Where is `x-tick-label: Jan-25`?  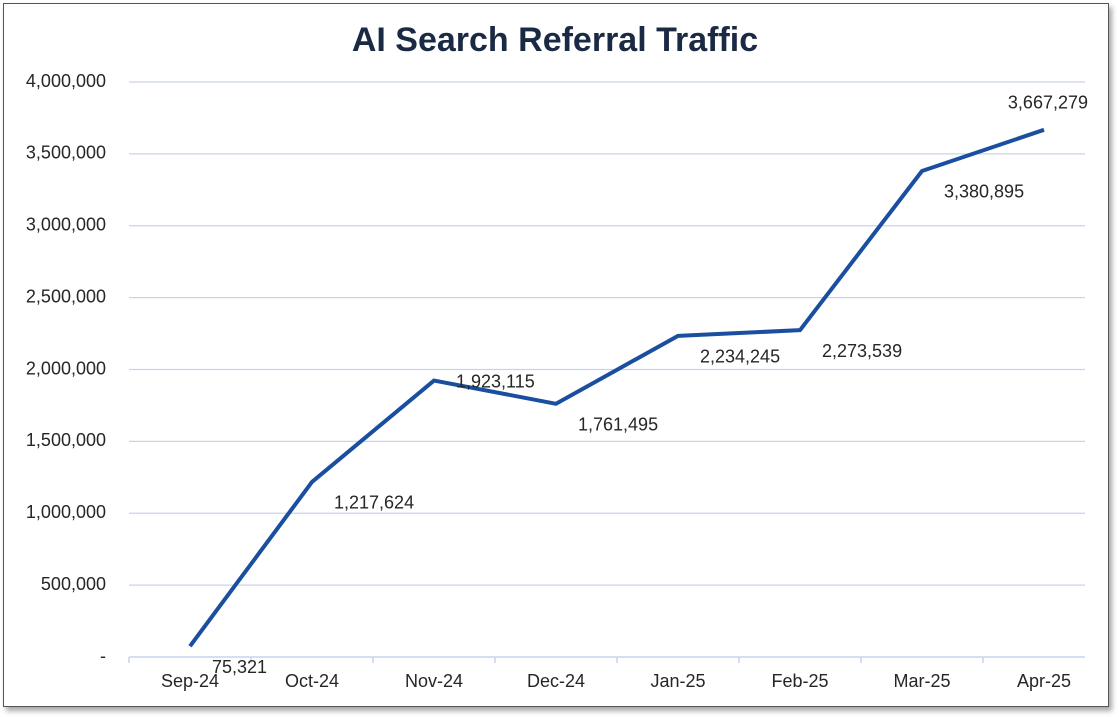
x-tick-label: Jan-25 is located at coordinates (677, 681).